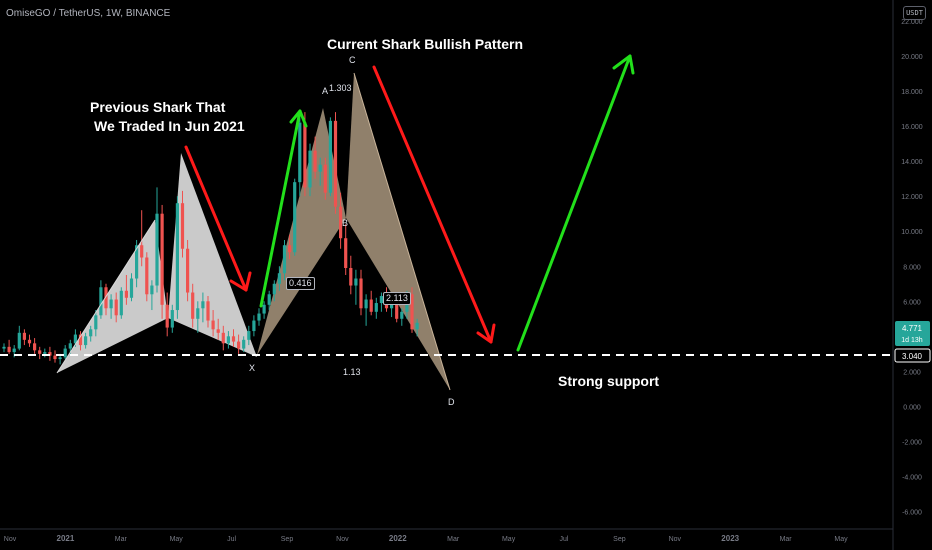 The image size is (932, 550). What do you see at coordinates (912, 302) in the screenshot?
I see `price-tick-label: 6.000` at bounding box center [912, 302].